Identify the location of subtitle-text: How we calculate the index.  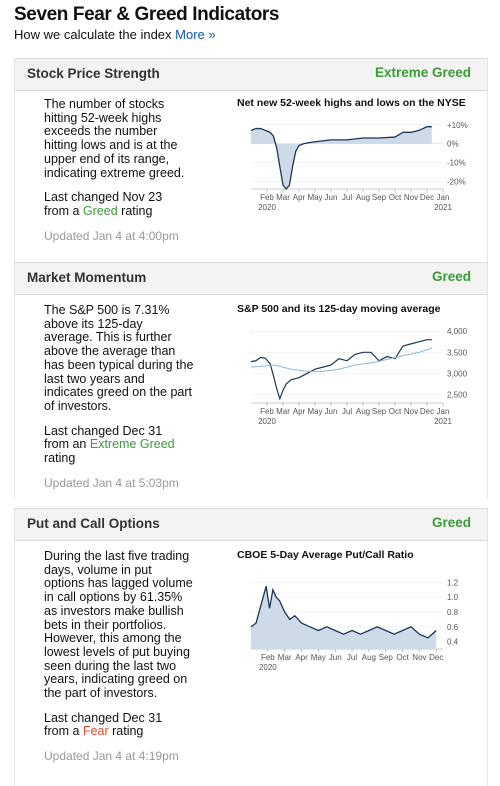
(93, 34).